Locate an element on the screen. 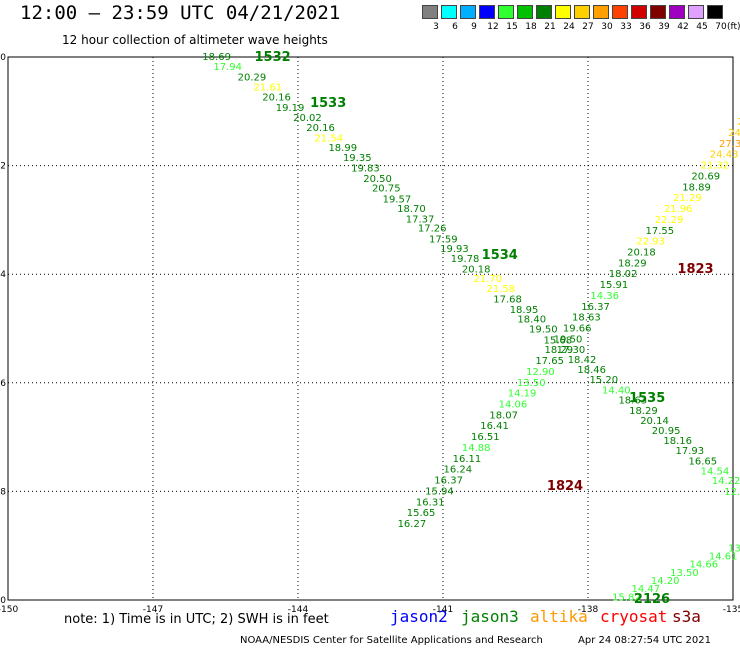 The width and height of the screenshot is (740, 650). wave-height-label: 15.65 is located at coordinates (421, 513).